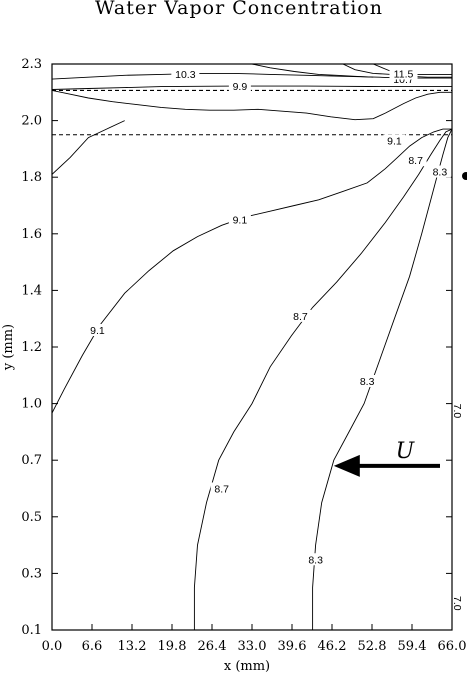 This screenshot has width=467, height=676. I want to click on x-tick-label: 66.0, so click(452, 646).